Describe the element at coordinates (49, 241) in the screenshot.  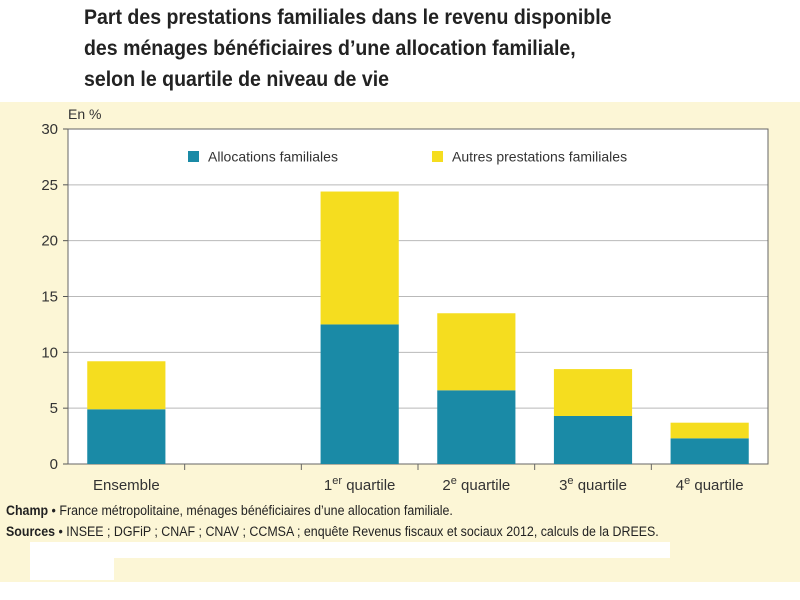
I see `y-tick-label: 20` at that location.